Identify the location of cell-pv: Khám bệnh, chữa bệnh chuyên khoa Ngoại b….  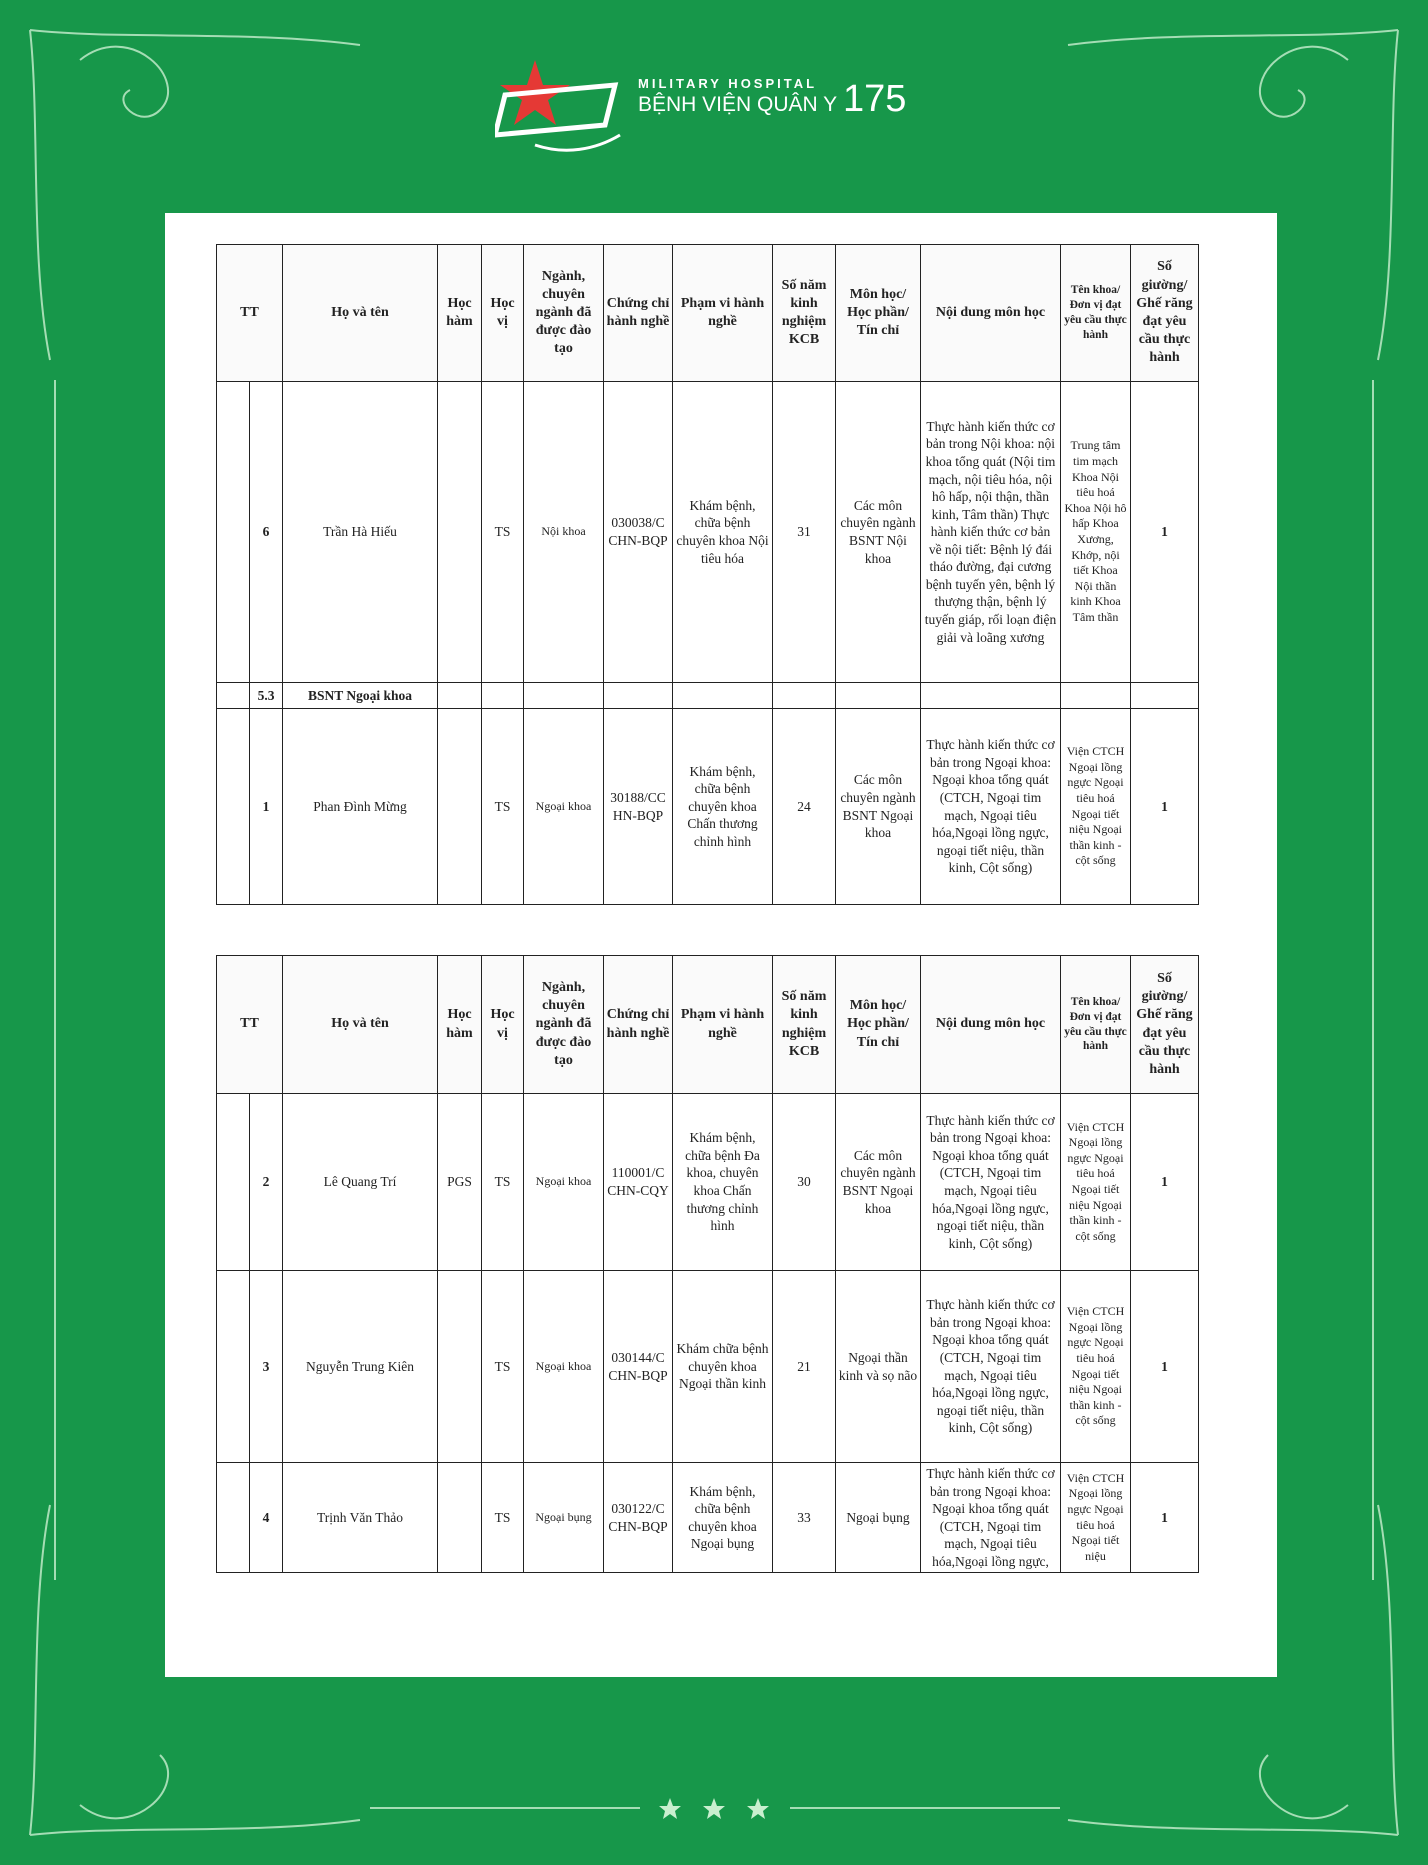
(722, 1517).